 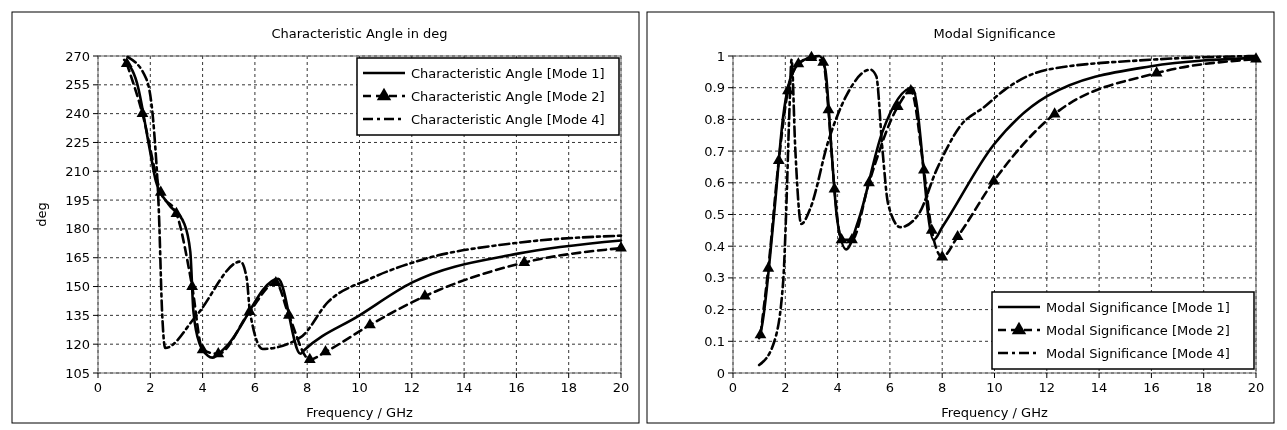 I want to click on y-tick-label: 165, so click(x=77, y=258).